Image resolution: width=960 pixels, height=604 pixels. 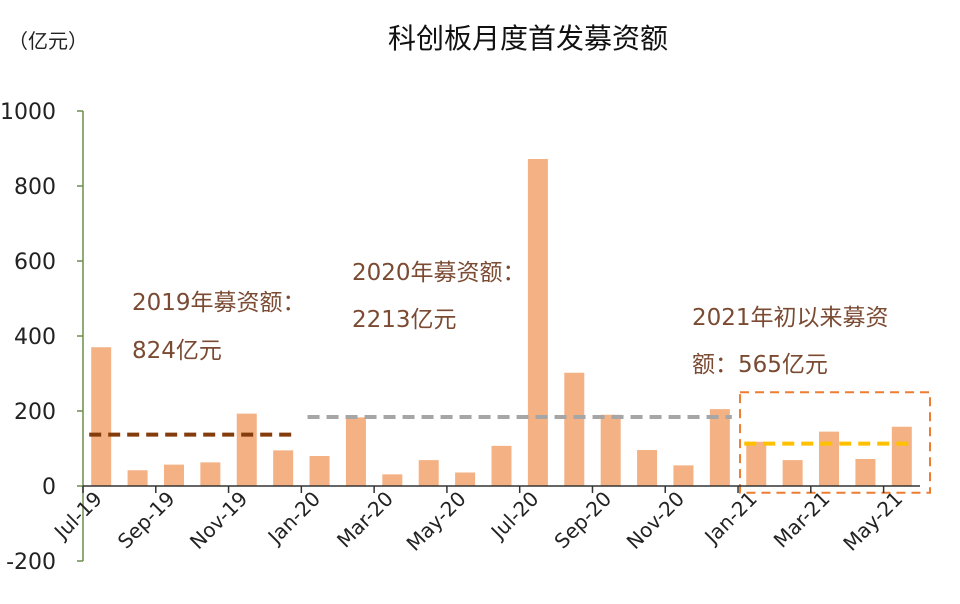 I want to click on y-tick-label: 800, so click(x=35, y=187).